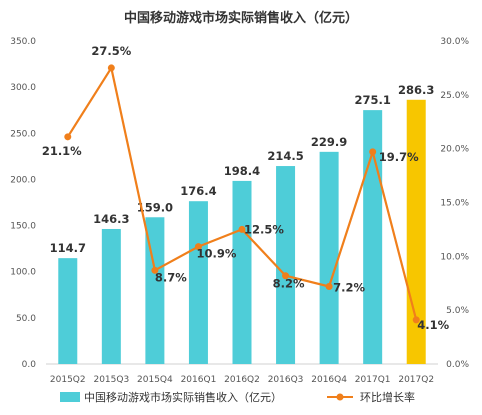 The image size is (482, 415). What do you see at coordinates (26, 319) in the screenshot?
I see `y-left-tick-label: 50.0` at bounding box center [26, 319].